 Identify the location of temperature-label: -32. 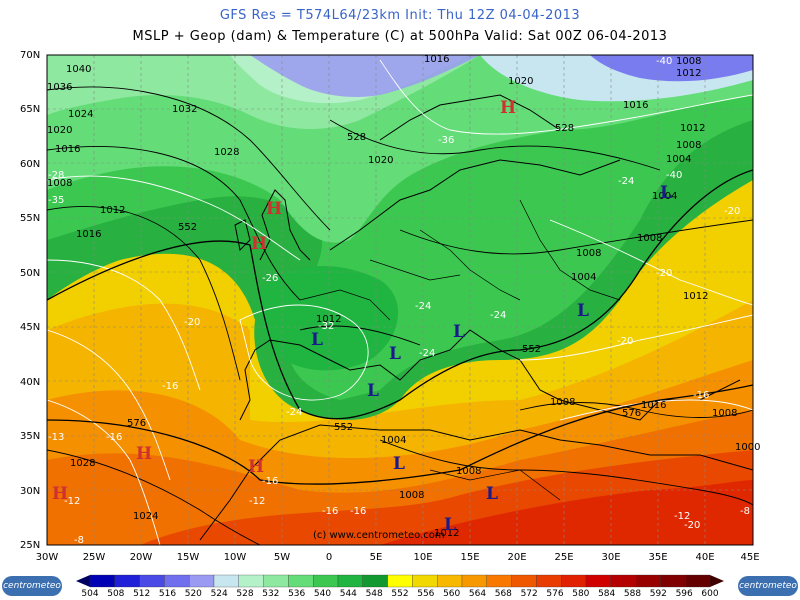
(326, 326).